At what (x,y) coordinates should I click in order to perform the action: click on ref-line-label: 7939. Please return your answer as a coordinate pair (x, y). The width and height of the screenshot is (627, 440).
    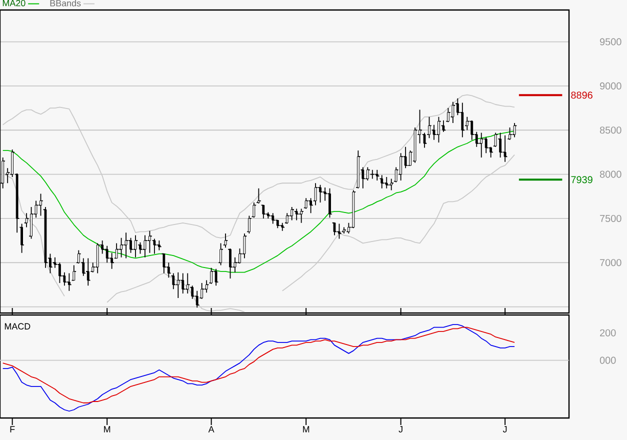
    Looking at the image, I should click on (581, 180).